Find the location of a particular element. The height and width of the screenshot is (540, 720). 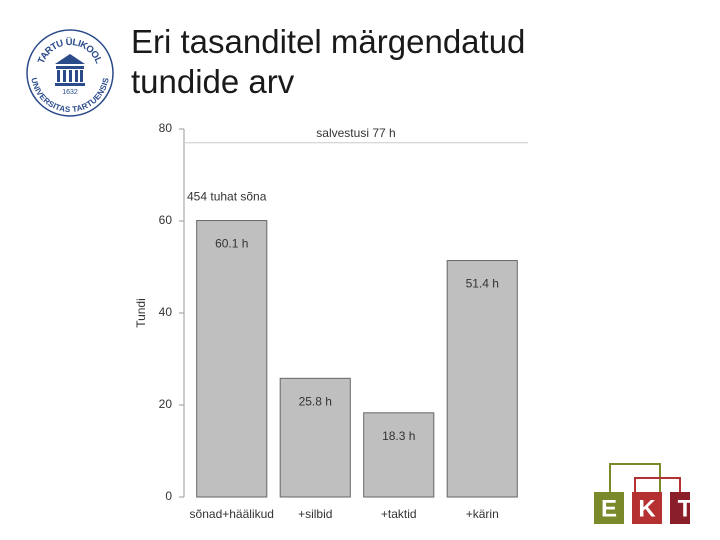

value-label: 51.4 h is located at coordinates (482, 284).